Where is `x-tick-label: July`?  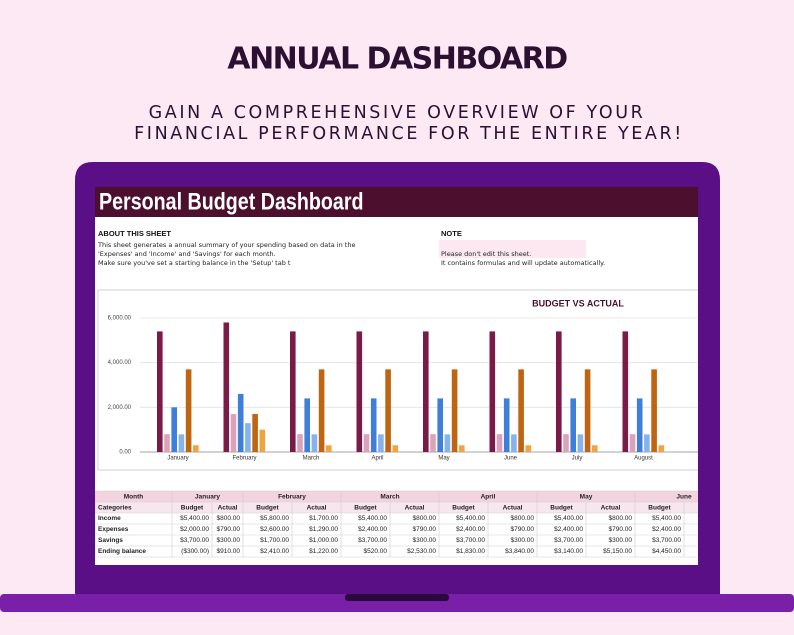 x-tick-label: July is located at coordinates (577, 459).